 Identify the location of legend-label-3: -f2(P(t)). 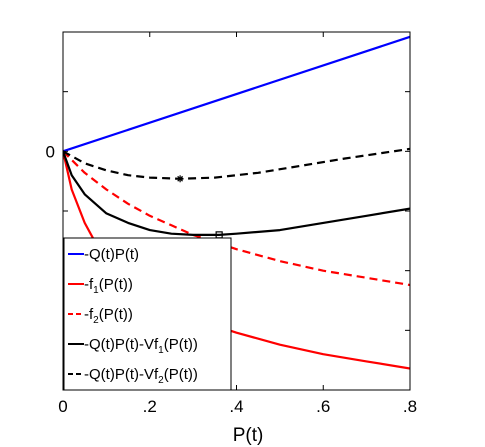
(108, 316).